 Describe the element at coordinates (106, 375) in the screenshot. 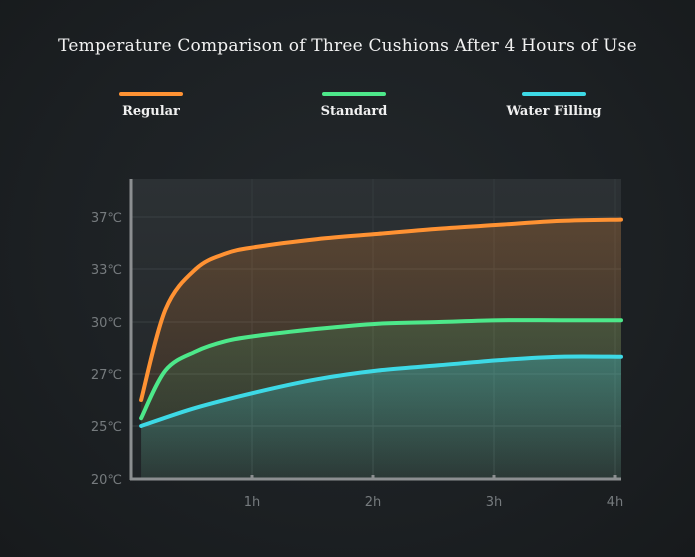

I see `y-tick-label: 27℃` at that location.